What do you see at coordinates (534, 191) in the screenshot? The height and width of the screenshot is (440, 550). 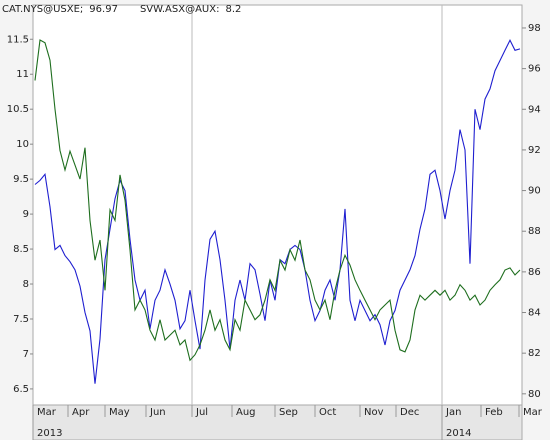 I see `y2-tick-label: 90` at bounding box center [534, 191].